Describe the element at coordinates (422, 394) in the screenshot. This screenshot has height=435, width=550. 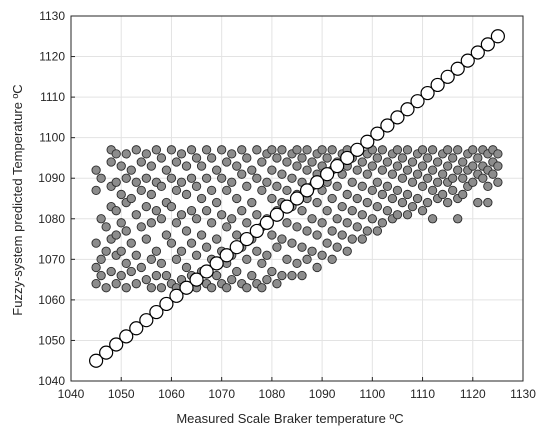
I see `x-tick-label: 1110` at that location.